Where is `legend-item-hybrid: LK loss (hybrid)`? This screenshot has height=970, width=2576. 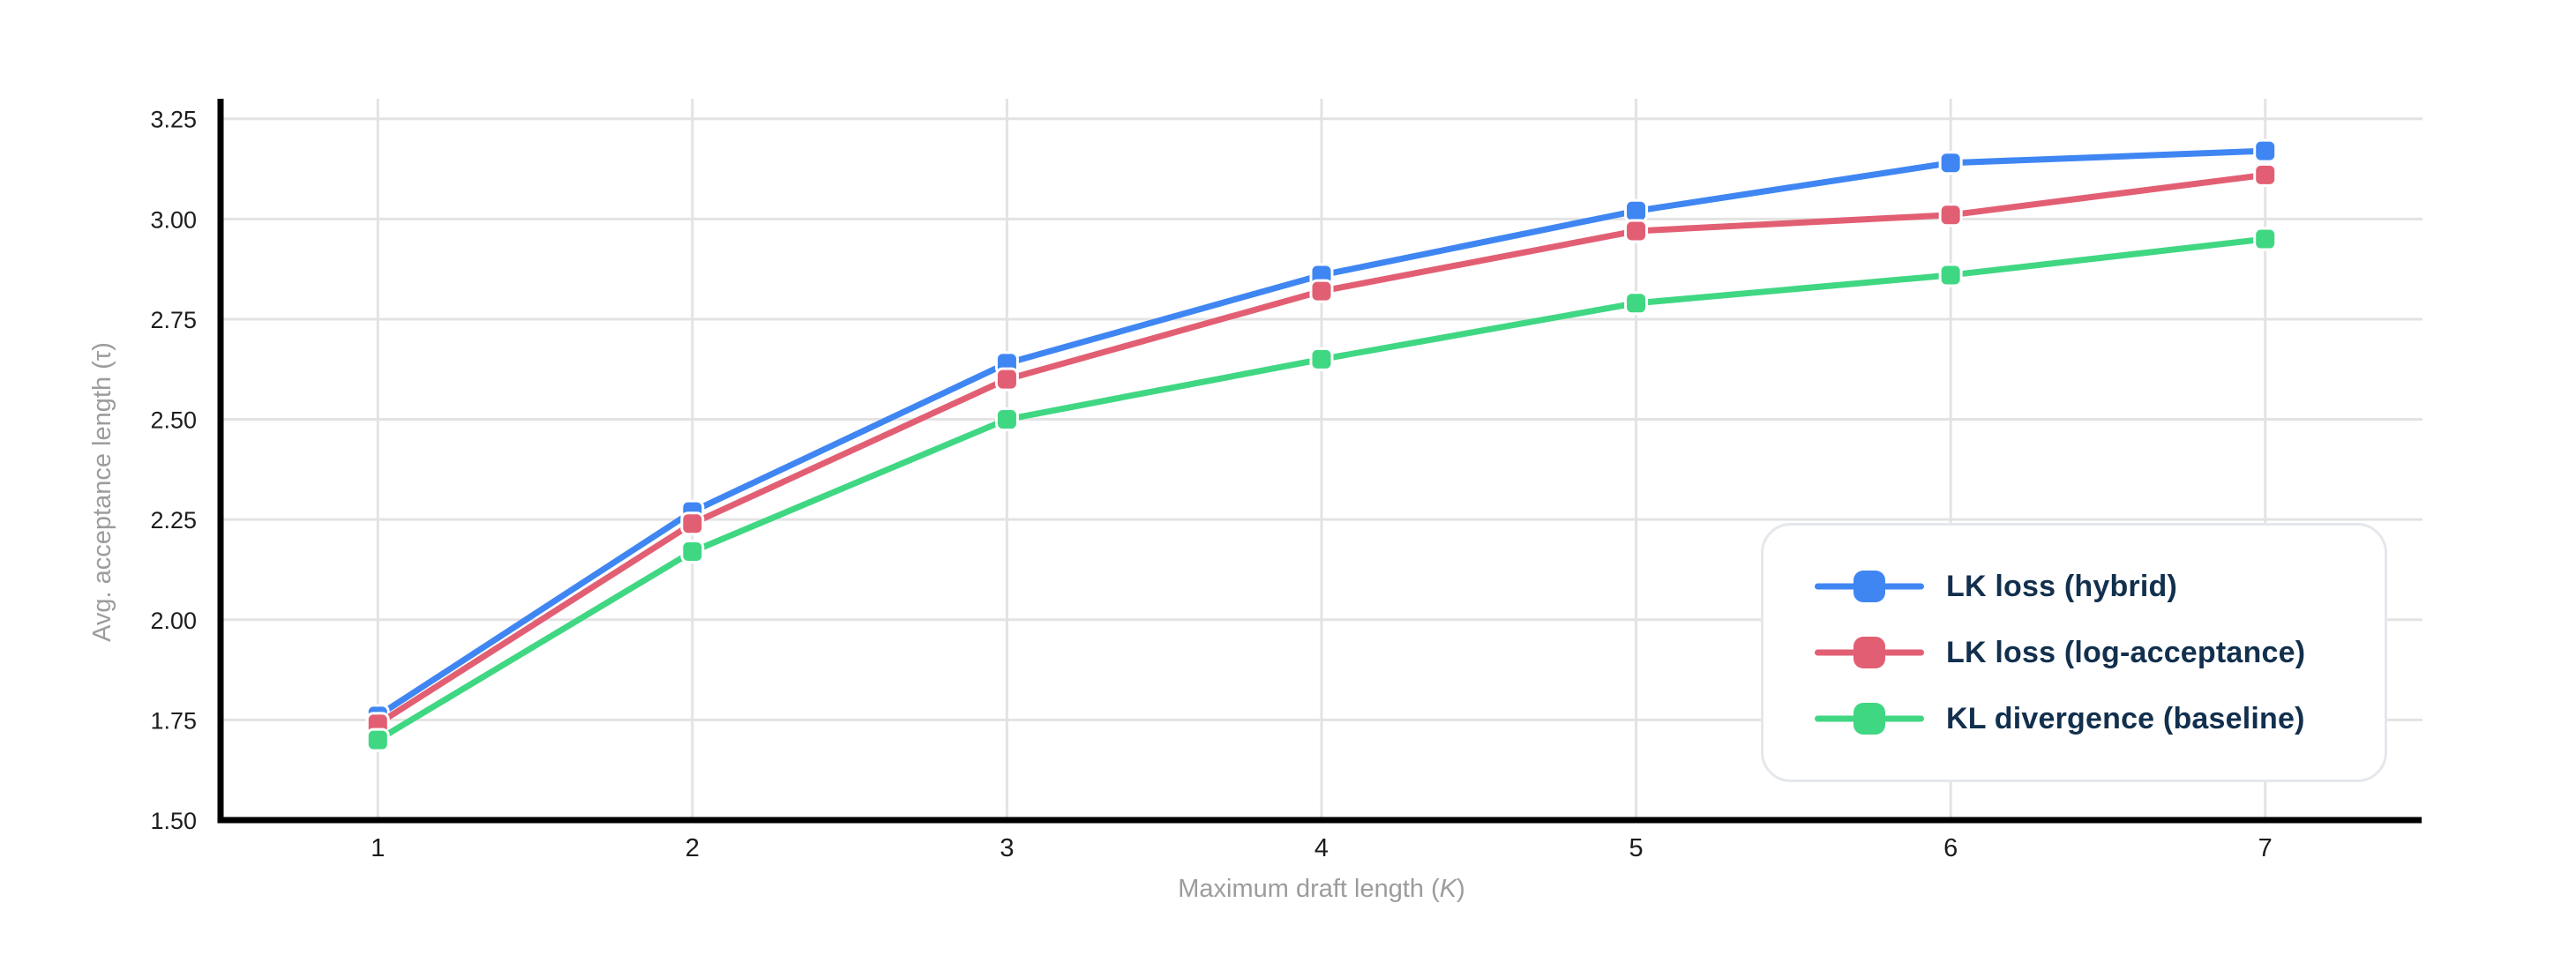 legend-item-hybrid: LK loss (hybrid) is located at coordinates (2075, 586).